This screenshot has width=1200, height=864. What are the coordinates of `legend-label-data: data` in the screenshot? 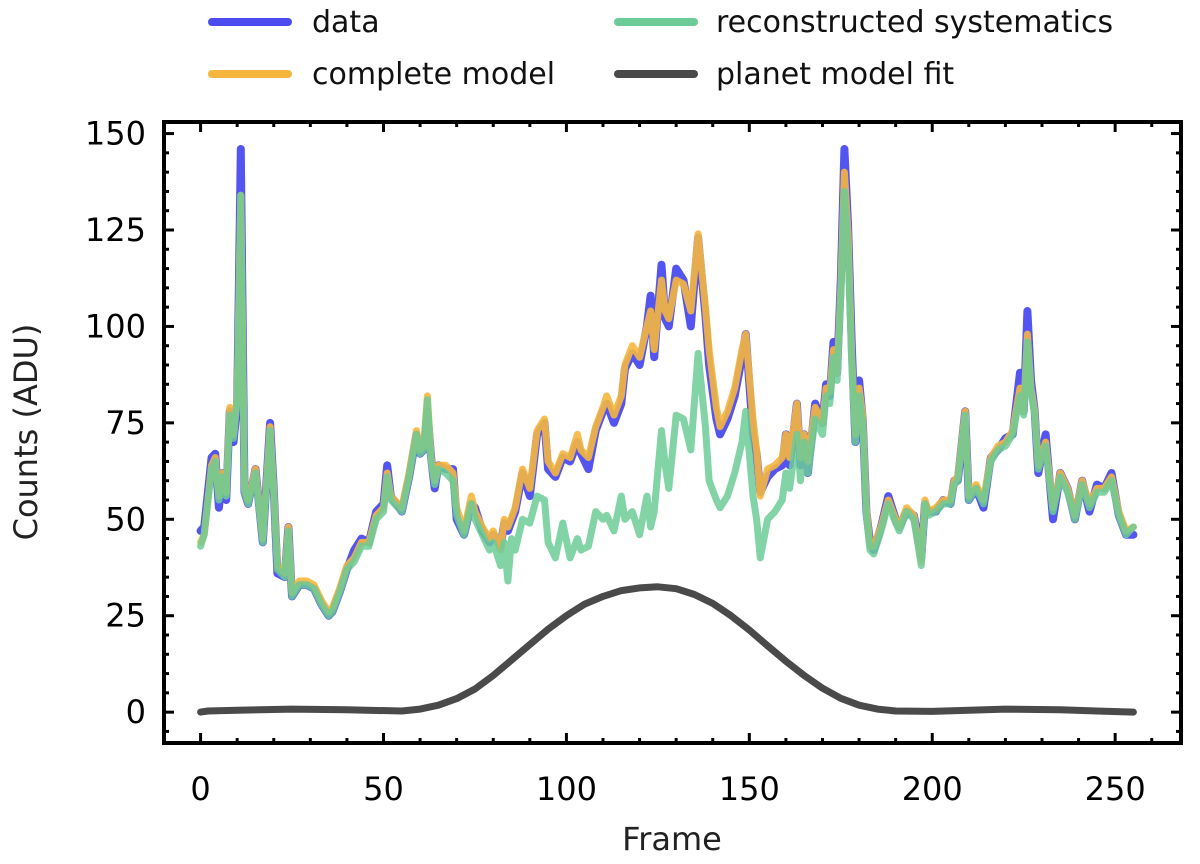 It's located at (346, 22).